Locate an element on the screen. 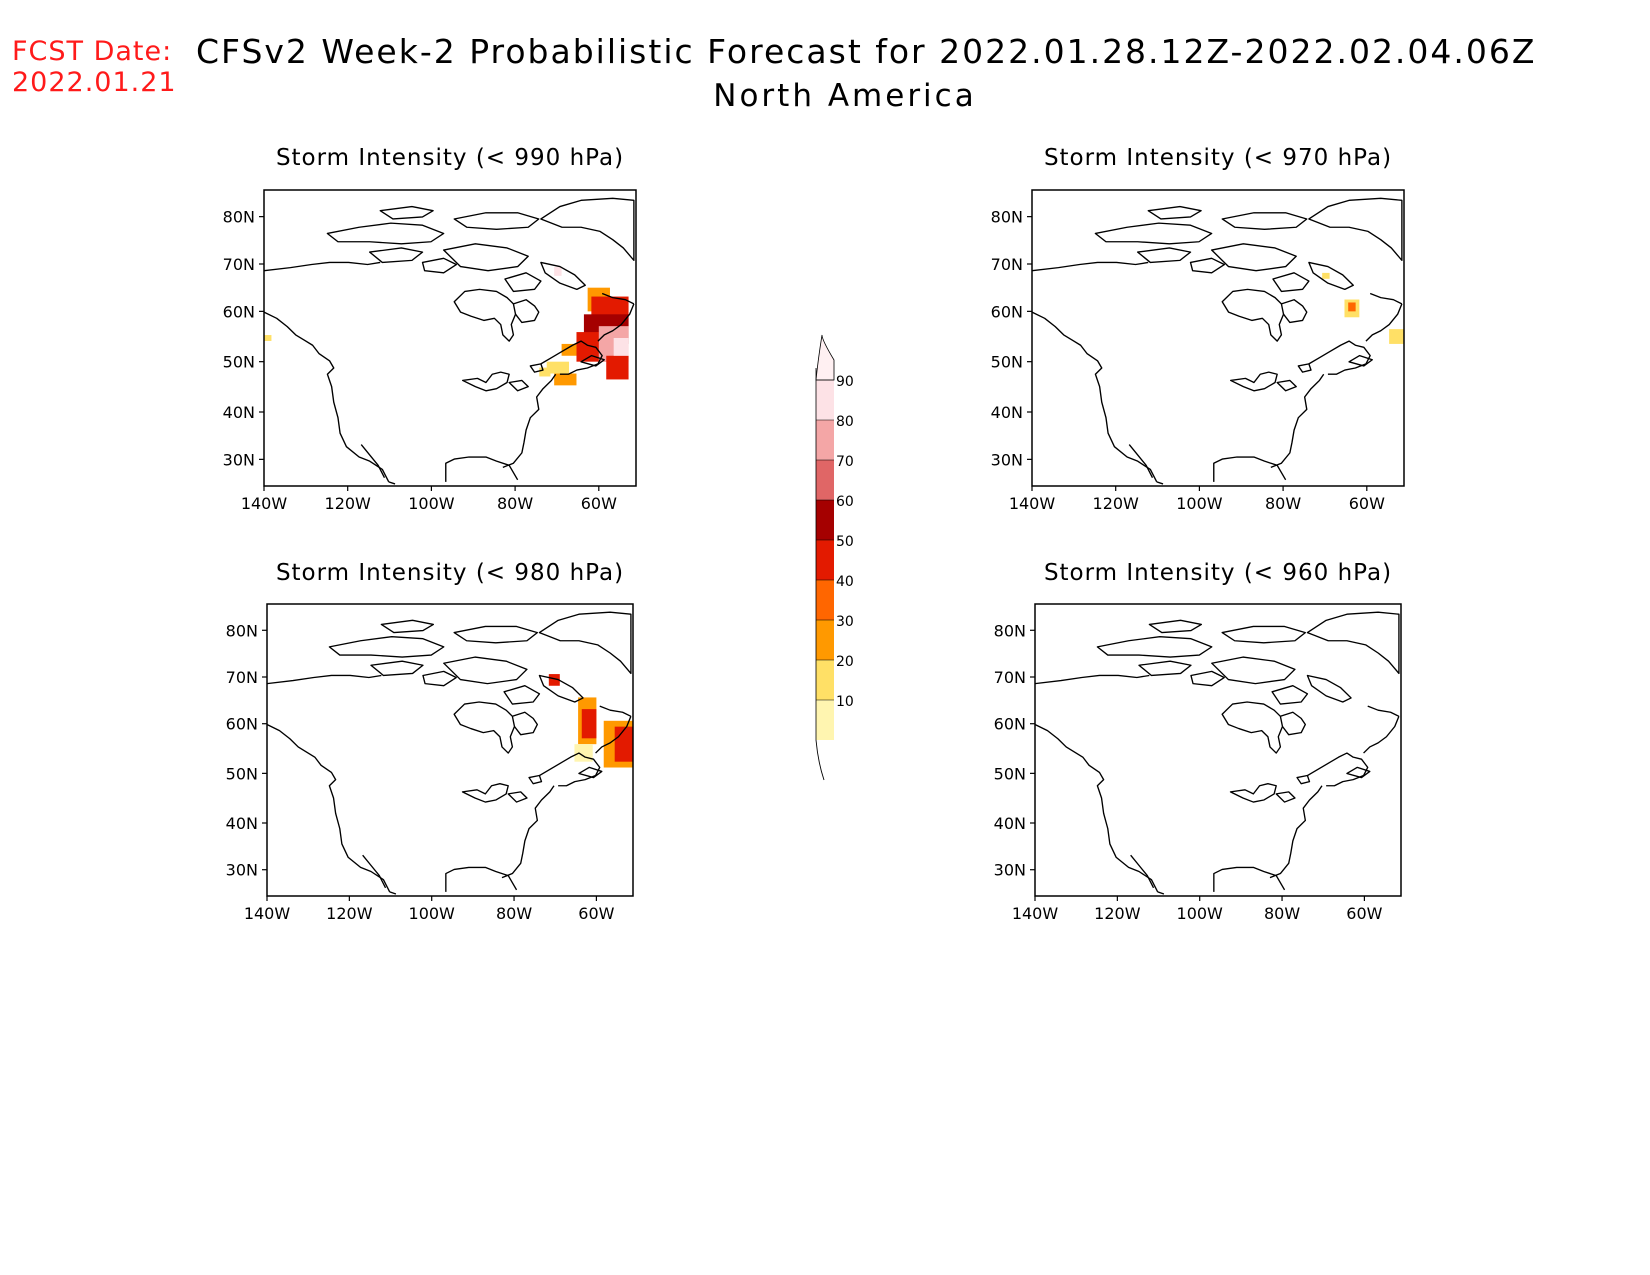 The height and width of the screenshot is (1275, 1650). colorbar-label: 80 is located at coordinates (845, 422).